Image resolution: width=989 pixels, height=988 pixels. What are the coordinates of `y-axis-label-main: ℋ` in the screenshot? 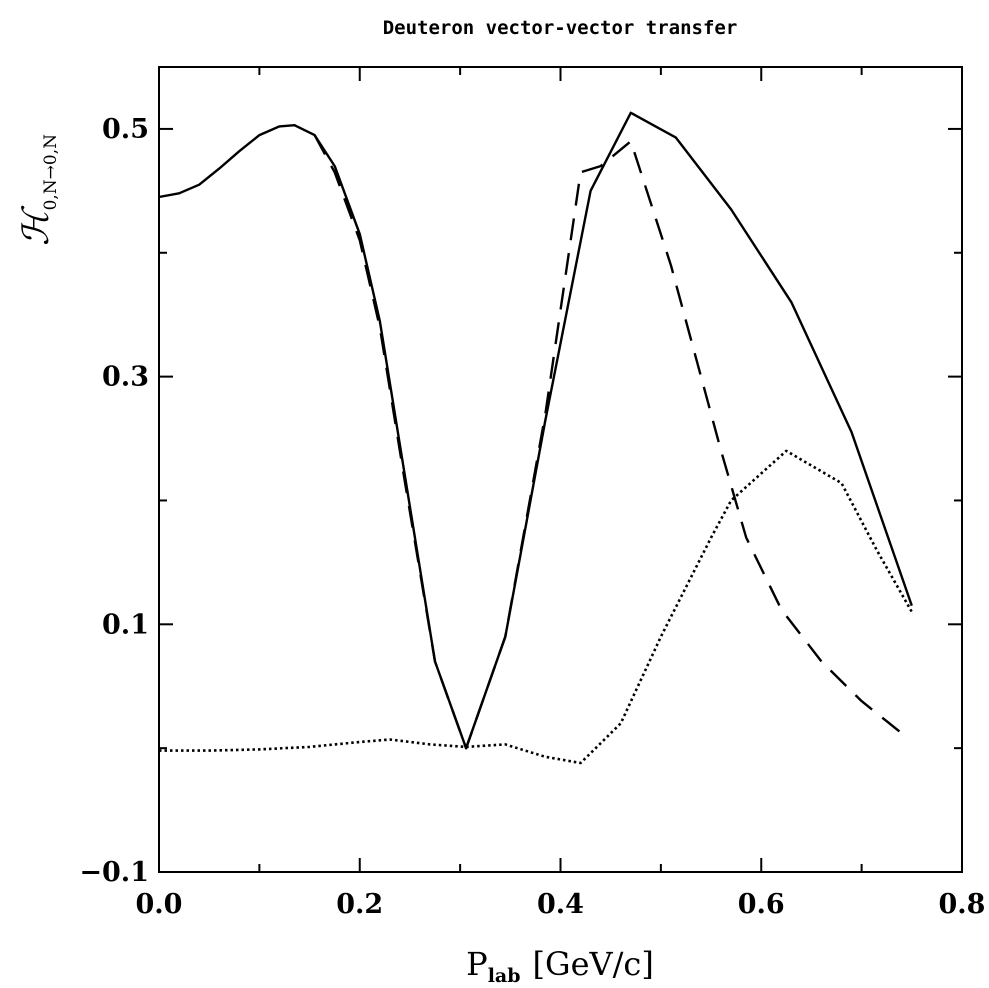 It's located at (36, 225).